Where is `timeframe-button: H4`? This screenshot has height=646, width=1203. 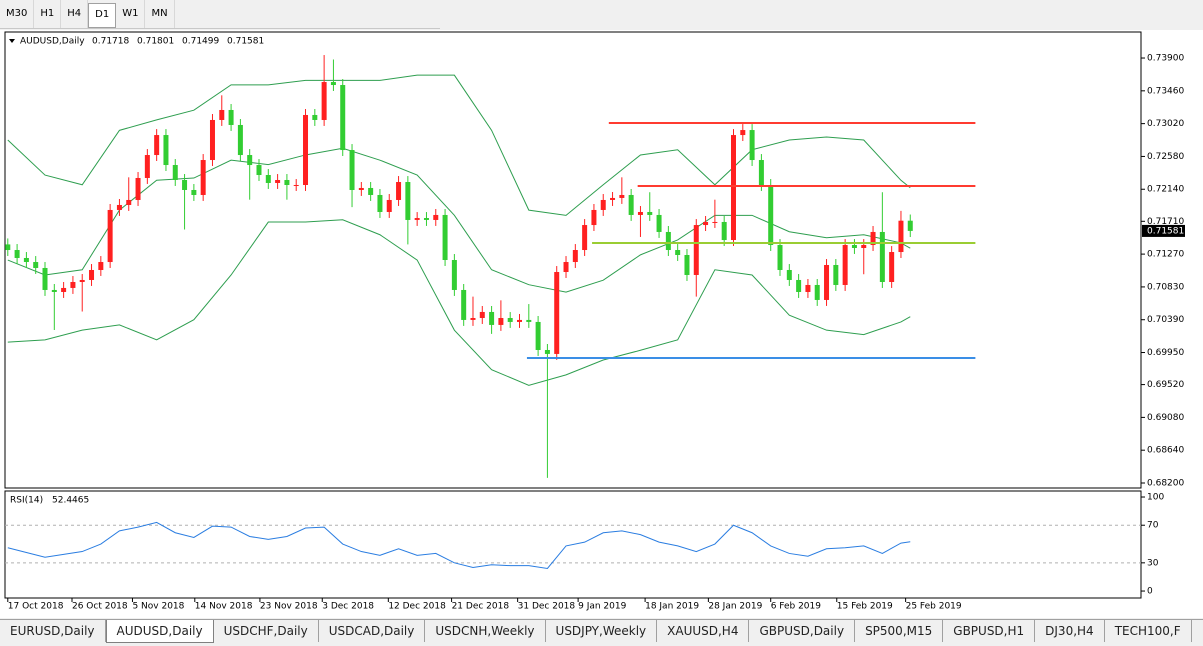 timeframe-button: H4 is located at coordinates (75, 14).